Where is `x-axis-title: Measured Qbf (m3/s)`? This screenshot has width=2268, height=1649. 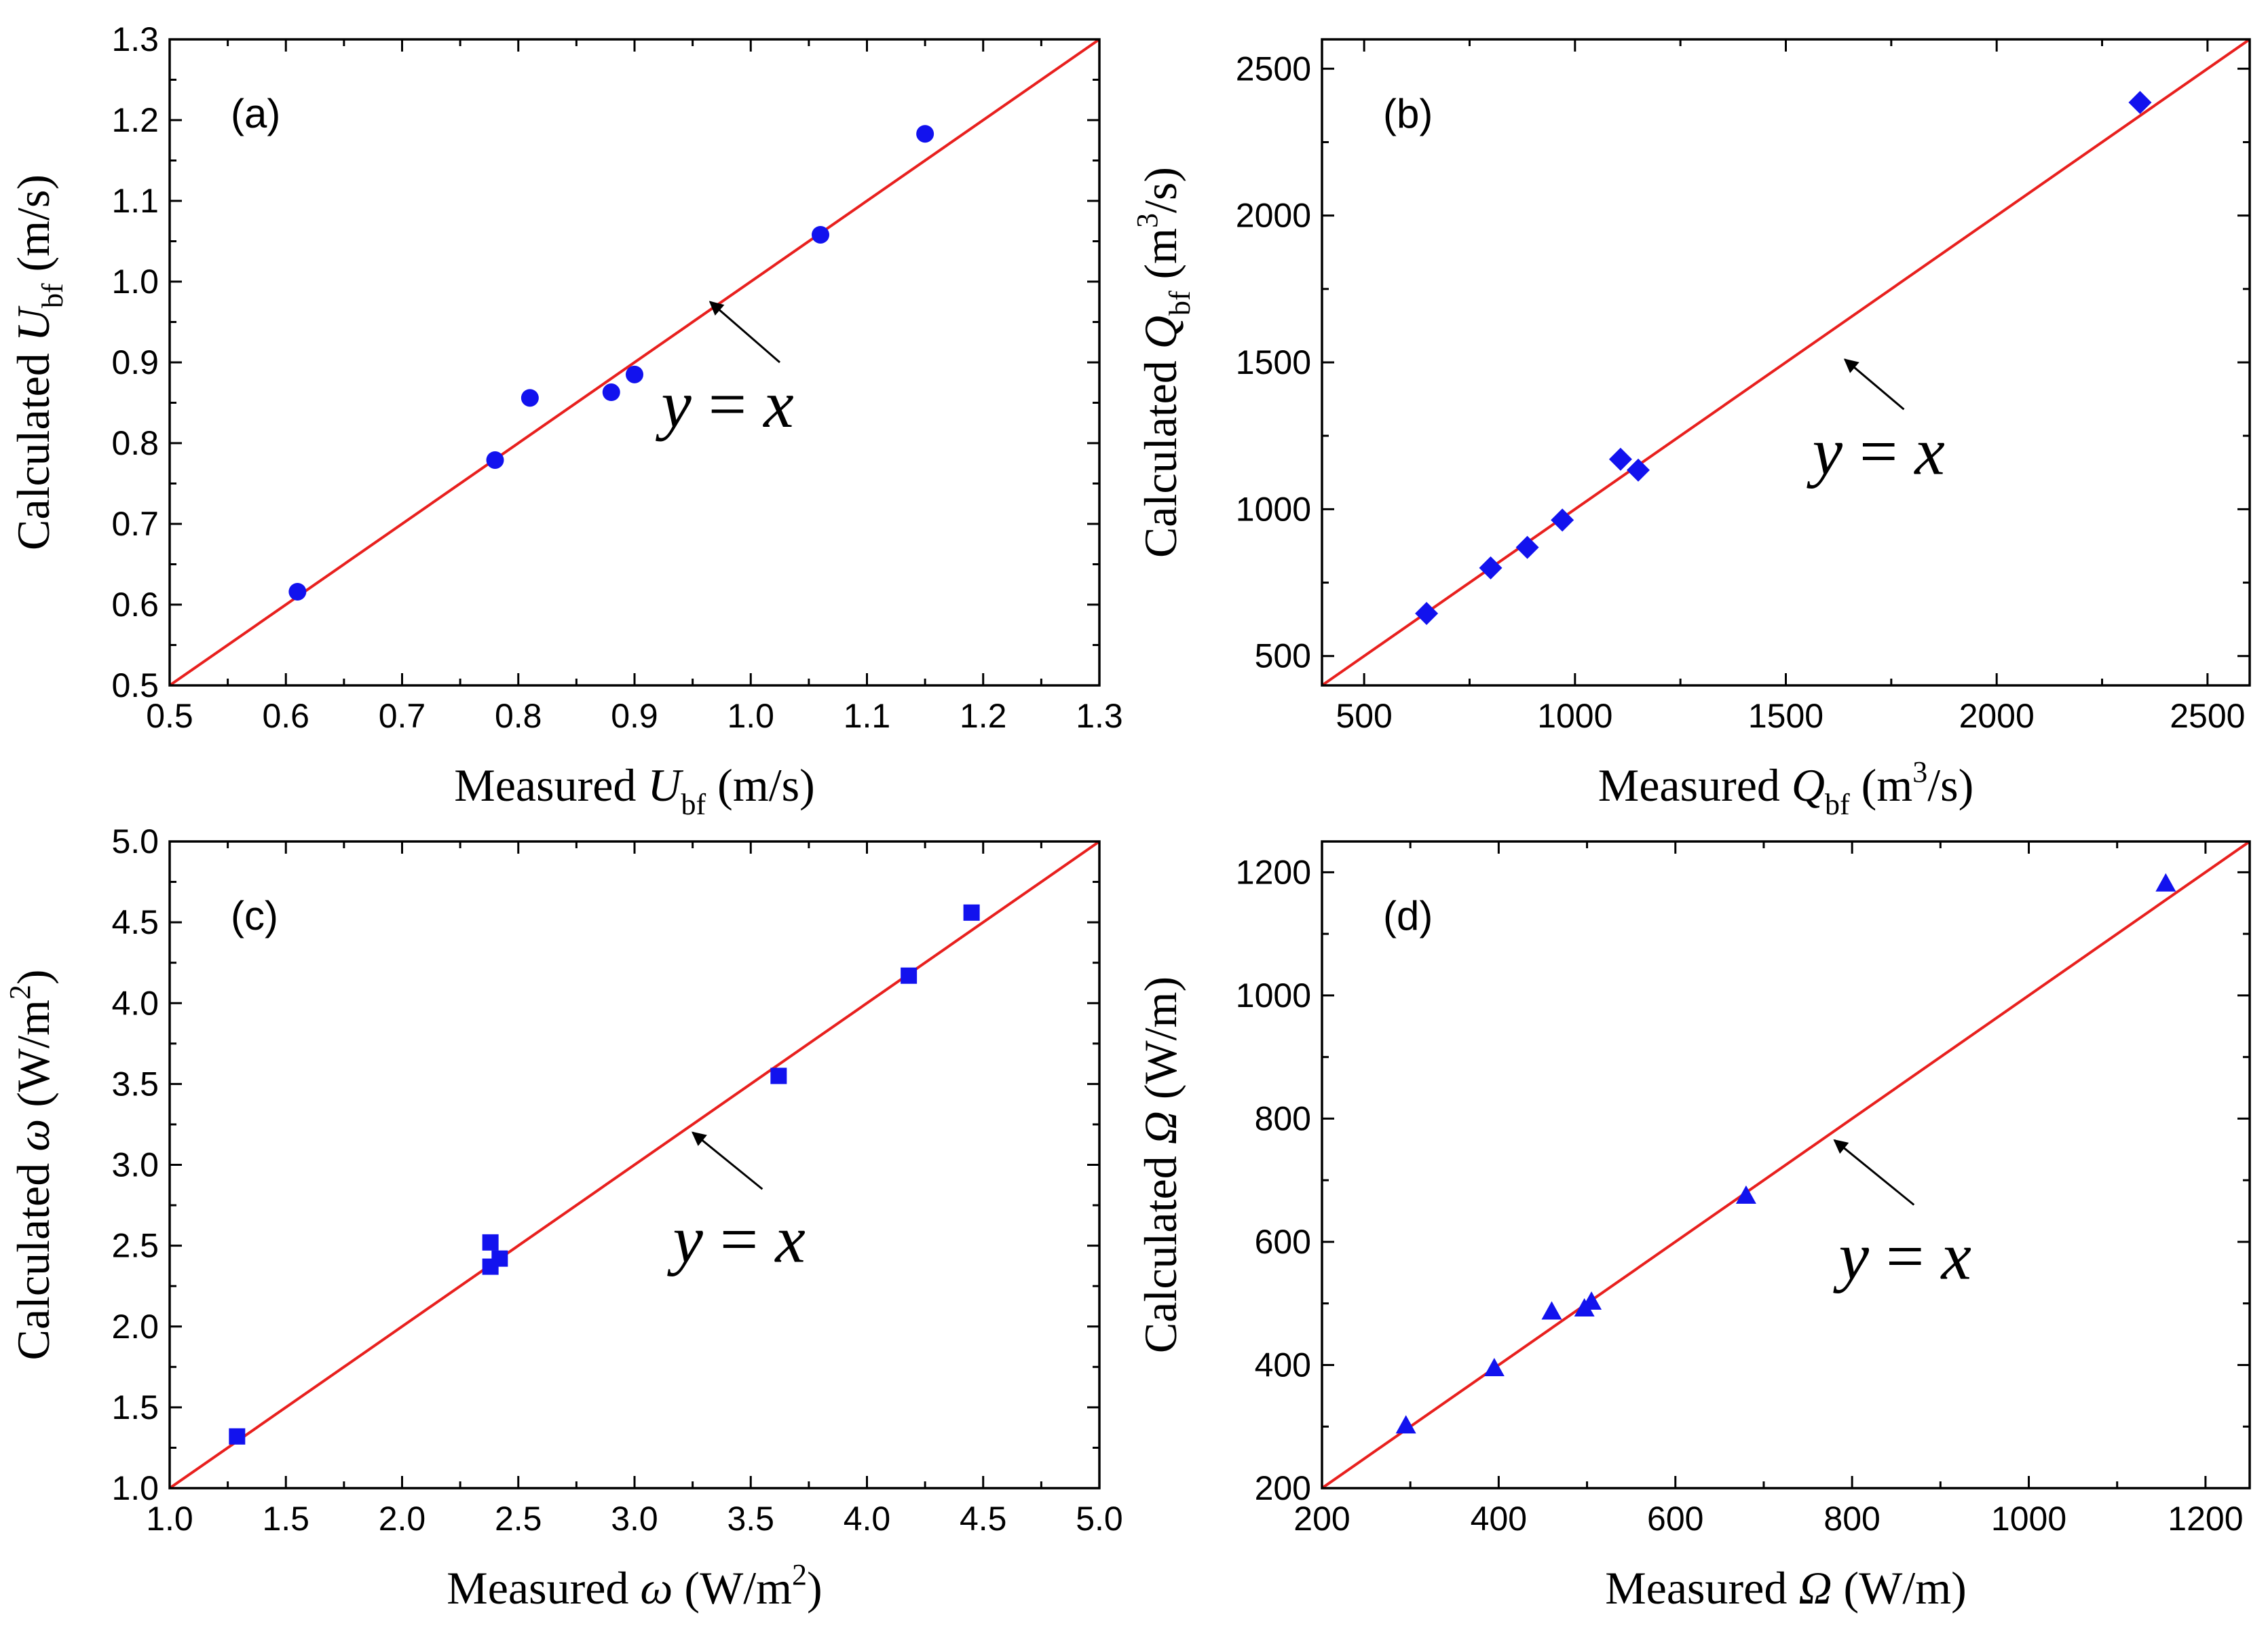
x-axis-title: Measured Qbf (m3/s) is located at coordinates (1785, 788).